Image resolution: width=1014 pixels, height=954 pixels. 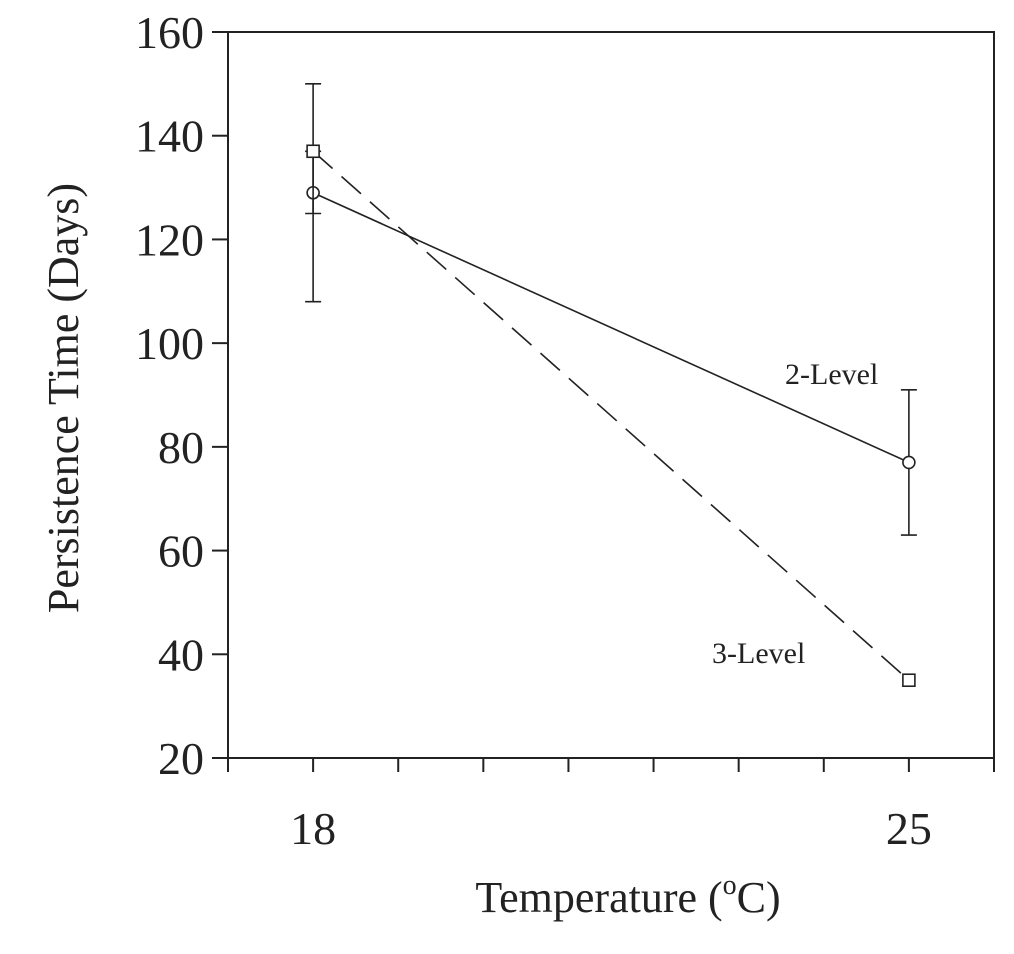 What do you see at coordinates (611, 806) in the screenshot?
I see `x-axis: 18 25` at bounding box center [611, 806].